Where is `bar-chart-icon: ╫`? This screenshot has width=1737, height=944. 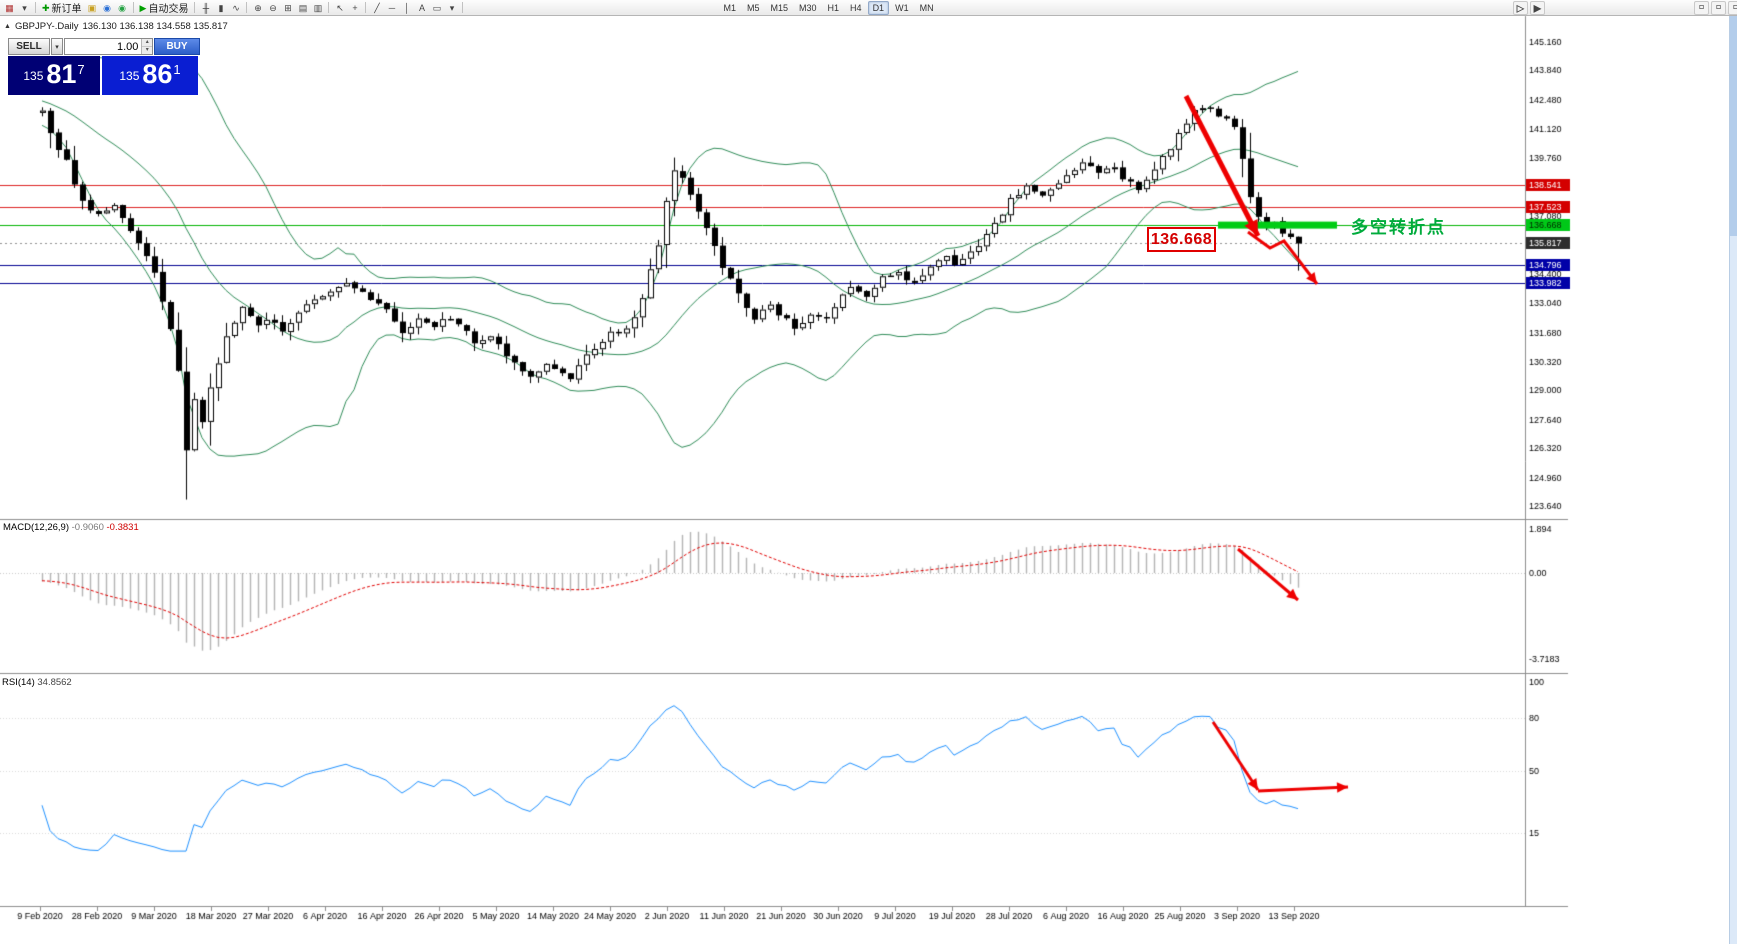 bar-chart-icon: ╫ is located at coordinates (206, 7).